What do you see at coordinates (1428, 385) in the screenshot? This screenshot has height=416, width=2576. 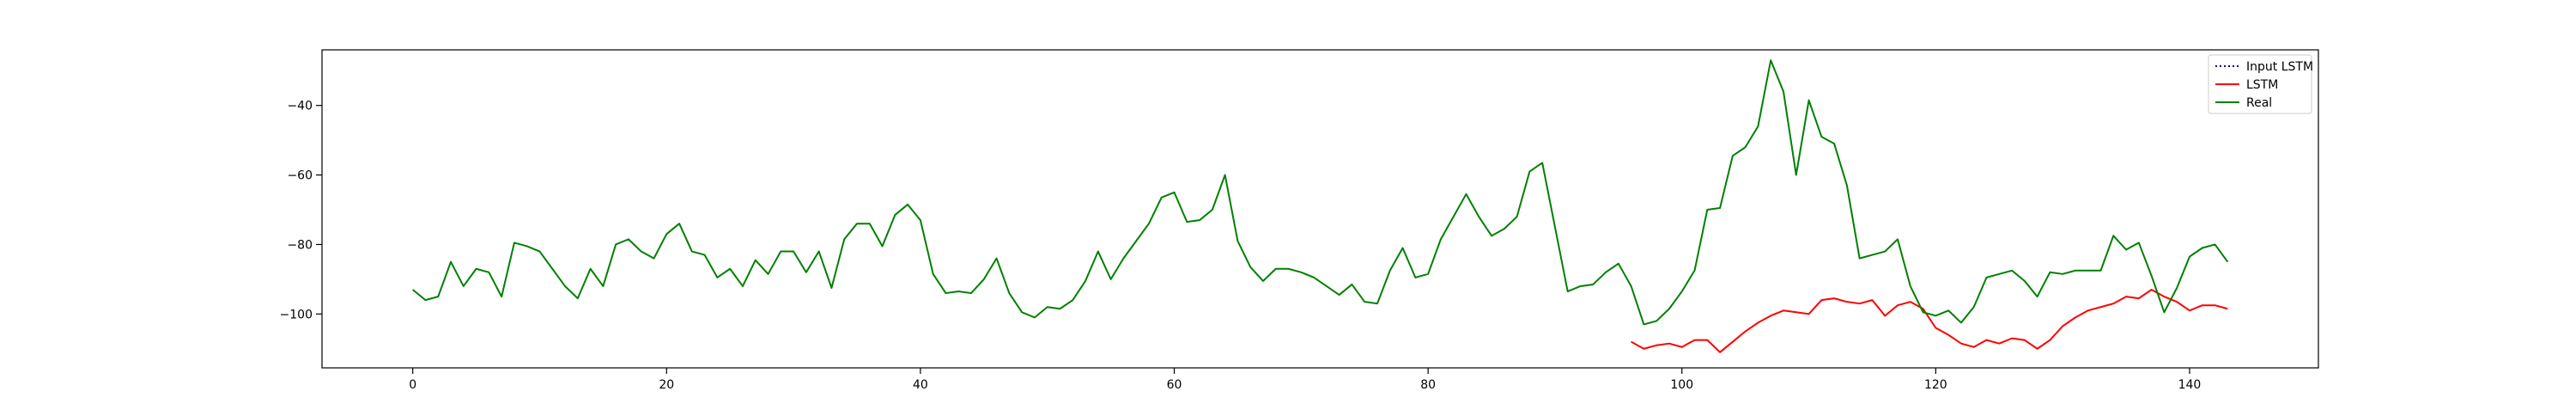 I see `x-tick-label: 80` at bounding box center [1428, 385].